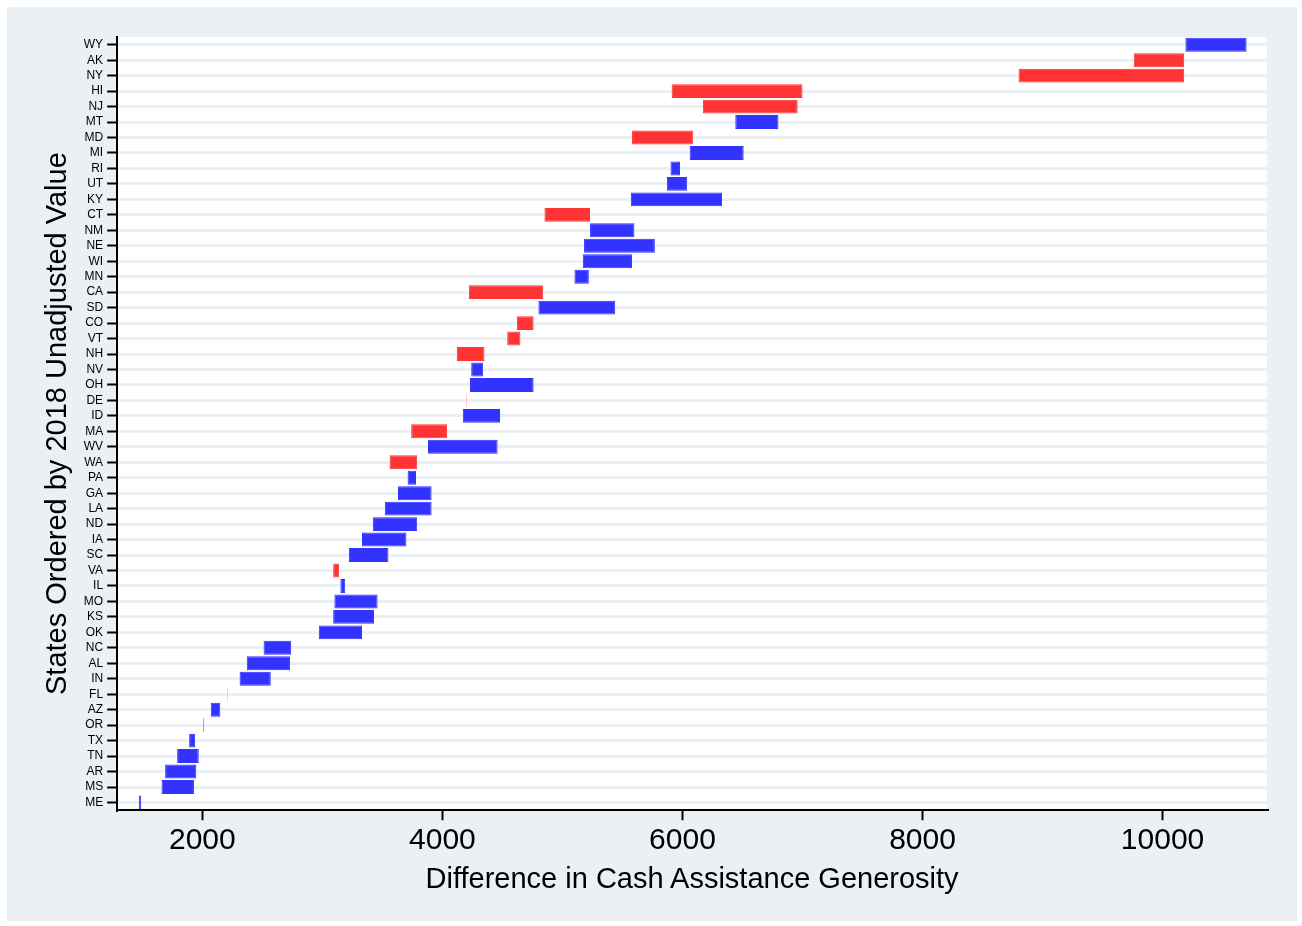  What do you see at coordinates (97, 538) in the screenshot?
I see `y-tick-label: IA` at bounding box center [97, 538].